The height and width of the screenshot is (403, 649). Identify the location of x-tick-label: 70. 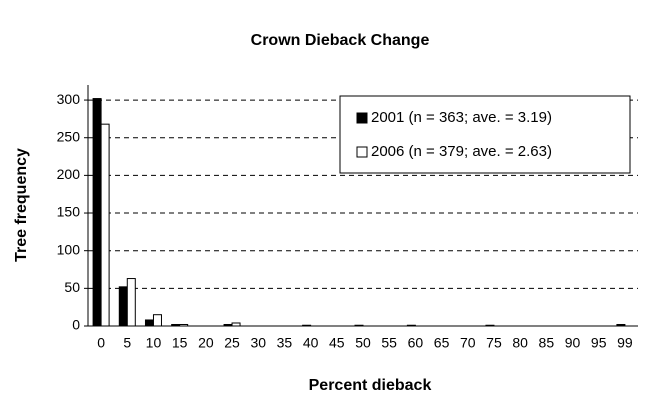
(468, 343).